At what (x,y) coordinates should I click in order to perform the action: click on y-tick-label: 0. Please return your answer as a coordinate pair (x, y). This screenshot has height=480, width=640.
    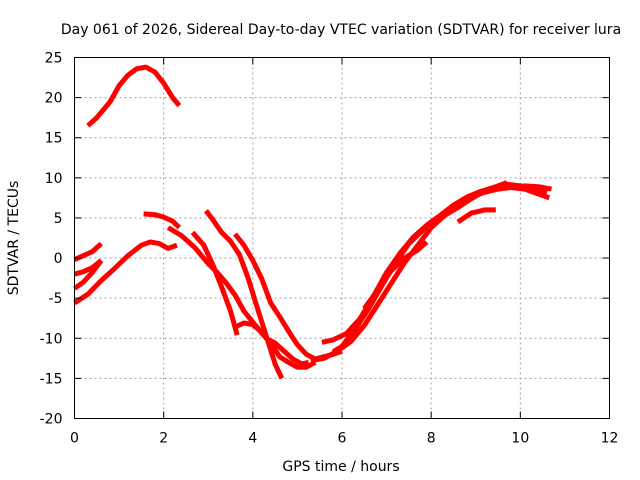
    Looking at the image, I should click on (58, 259).